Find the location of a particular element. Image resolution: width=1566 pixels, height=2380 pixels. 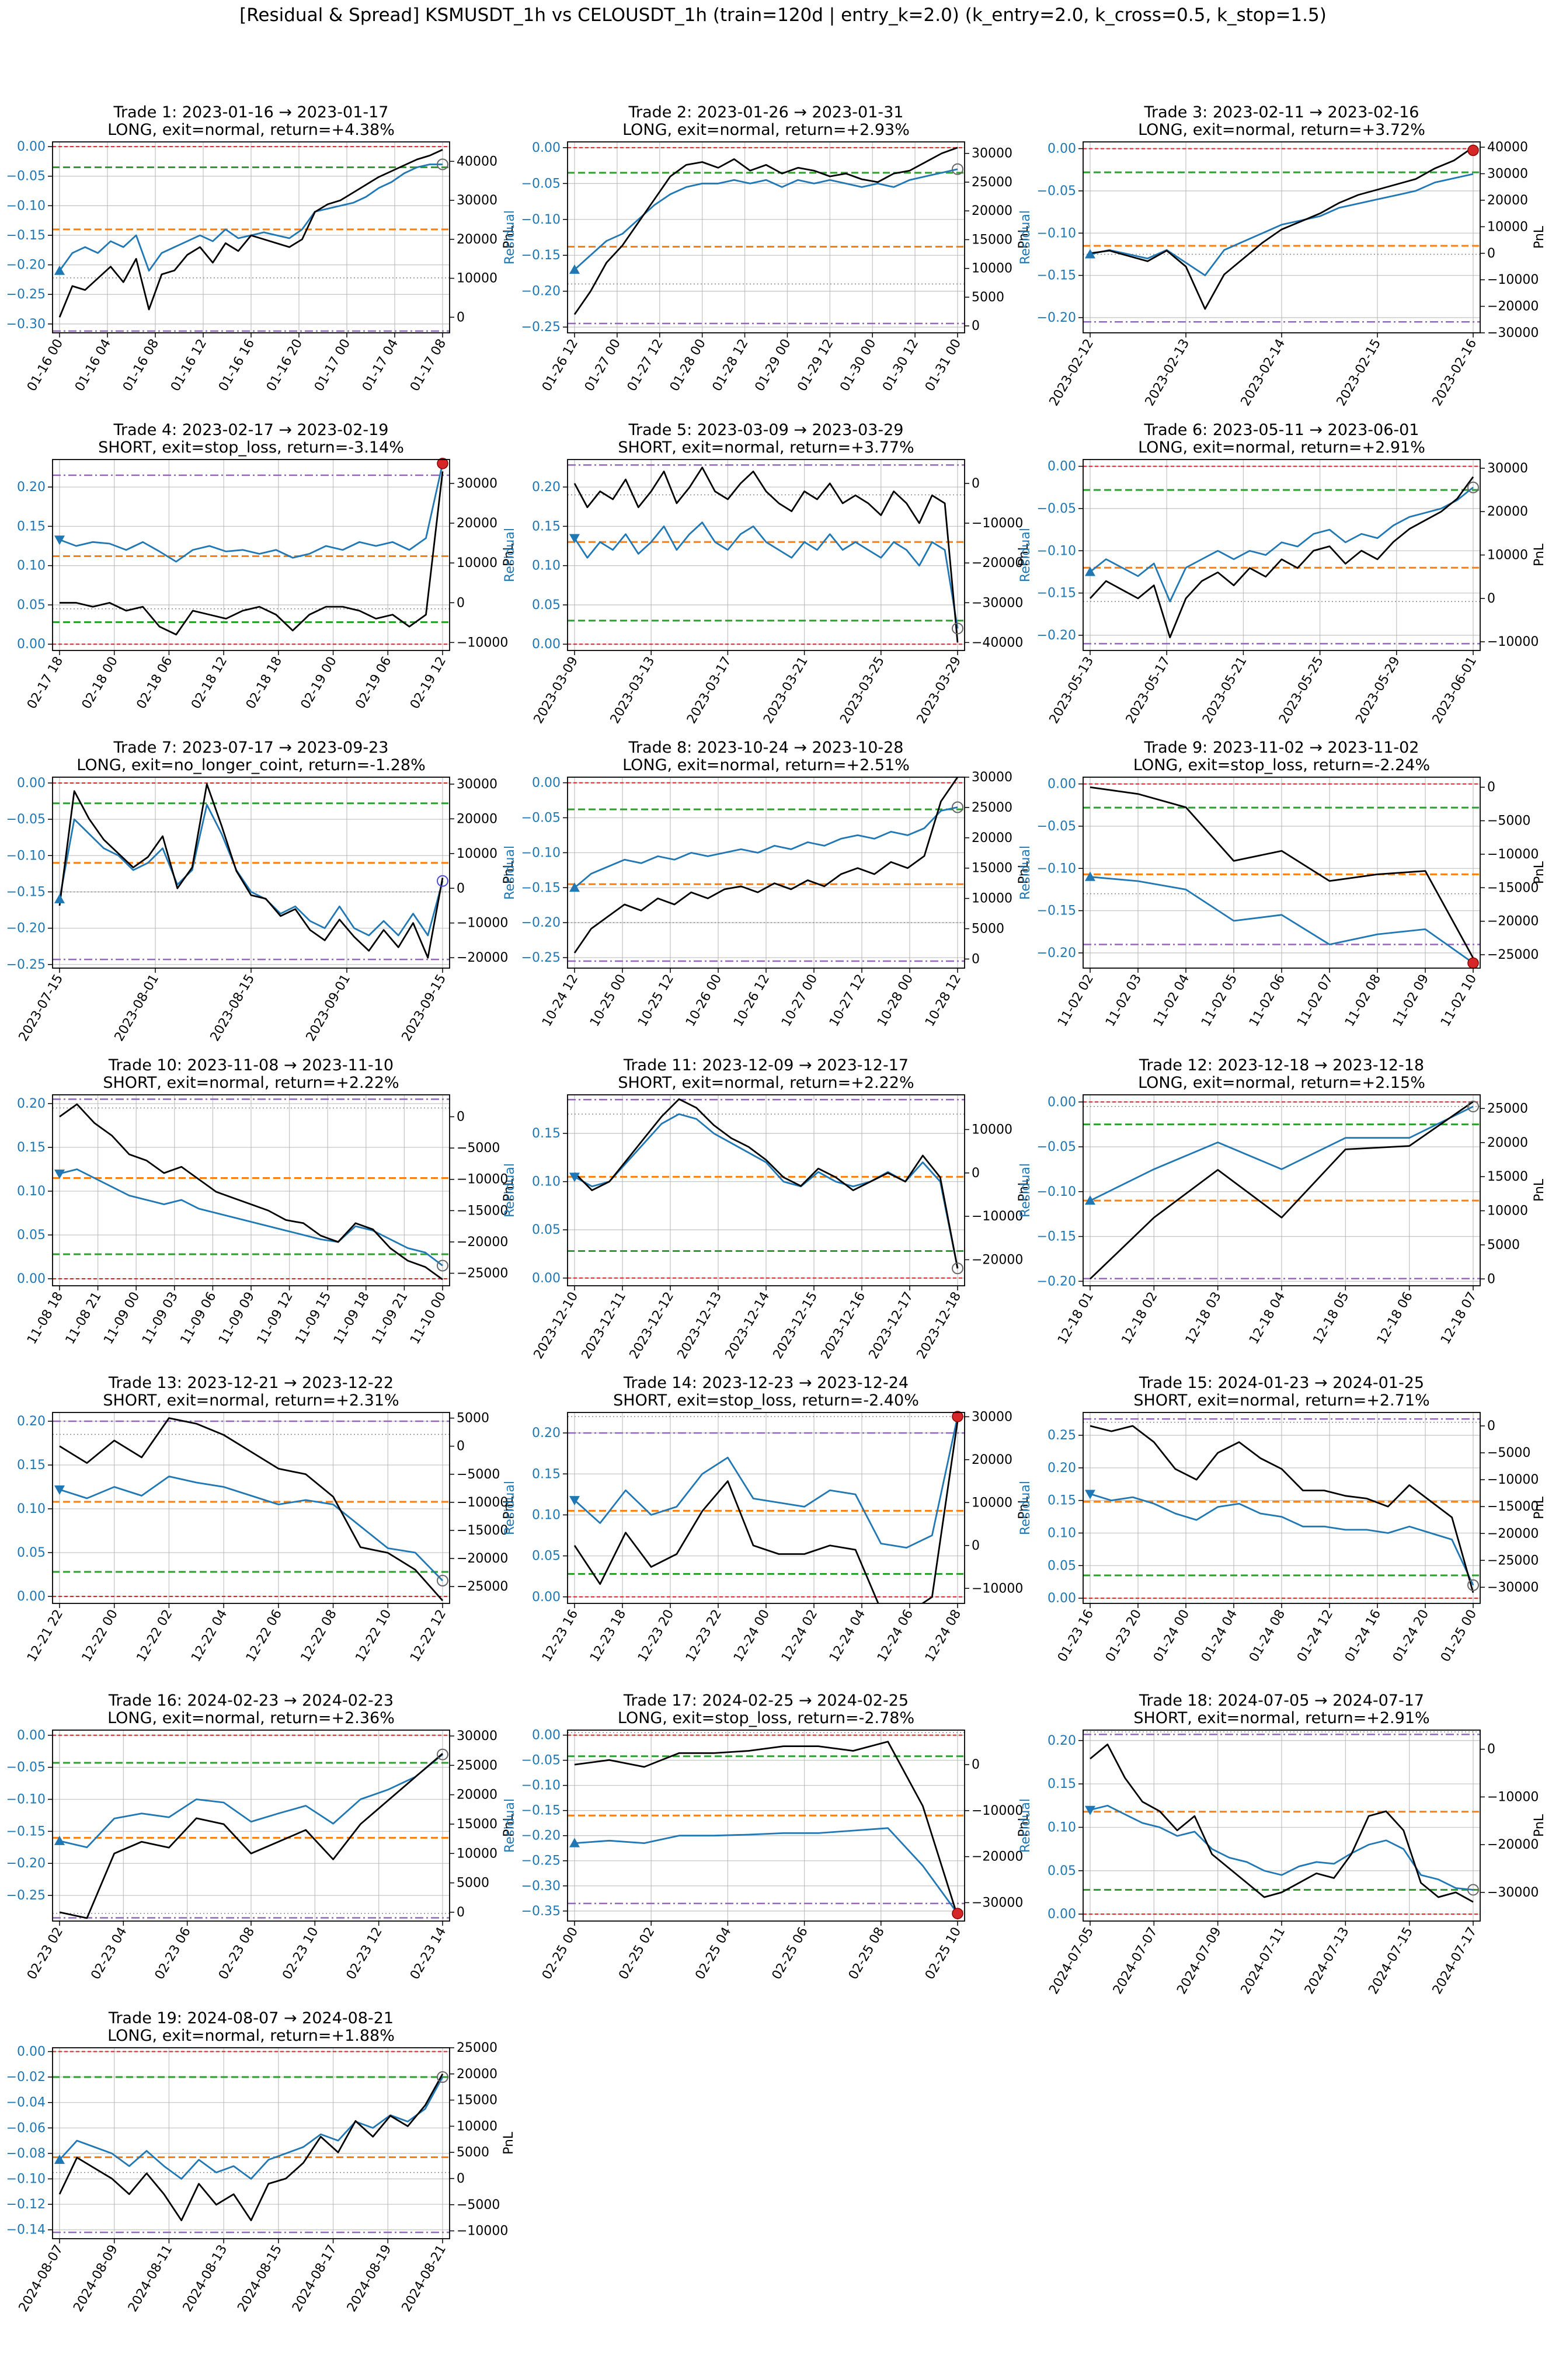

subplot-subtitle: SHORT, exit=normal, return=+2.91% is located at coordinates (1281, 1718).